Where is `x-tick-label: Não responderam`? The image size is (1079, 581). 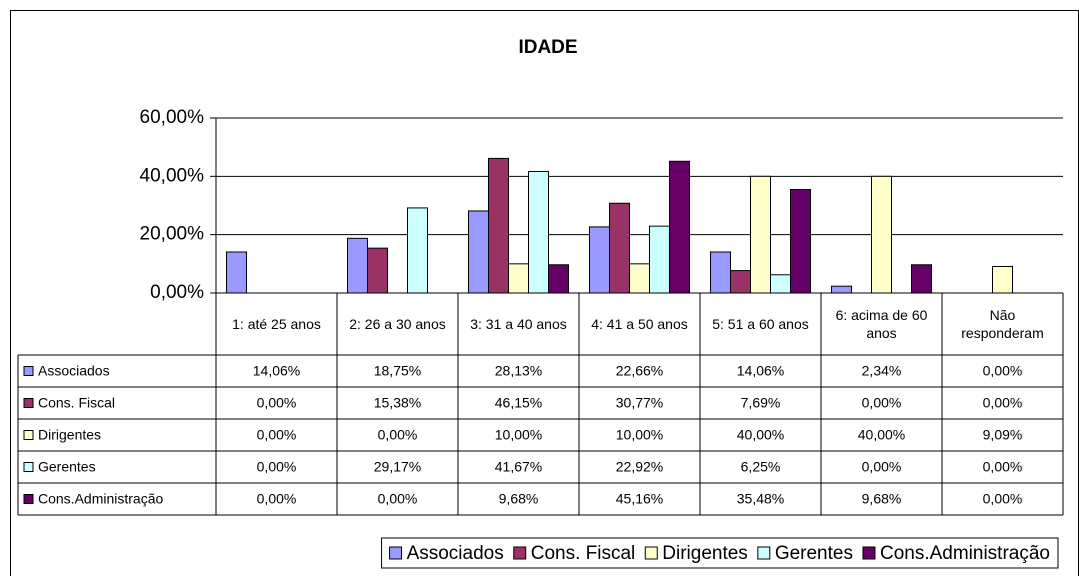 x-tick-label: Não responderam is located at coordinates (1002, 324).